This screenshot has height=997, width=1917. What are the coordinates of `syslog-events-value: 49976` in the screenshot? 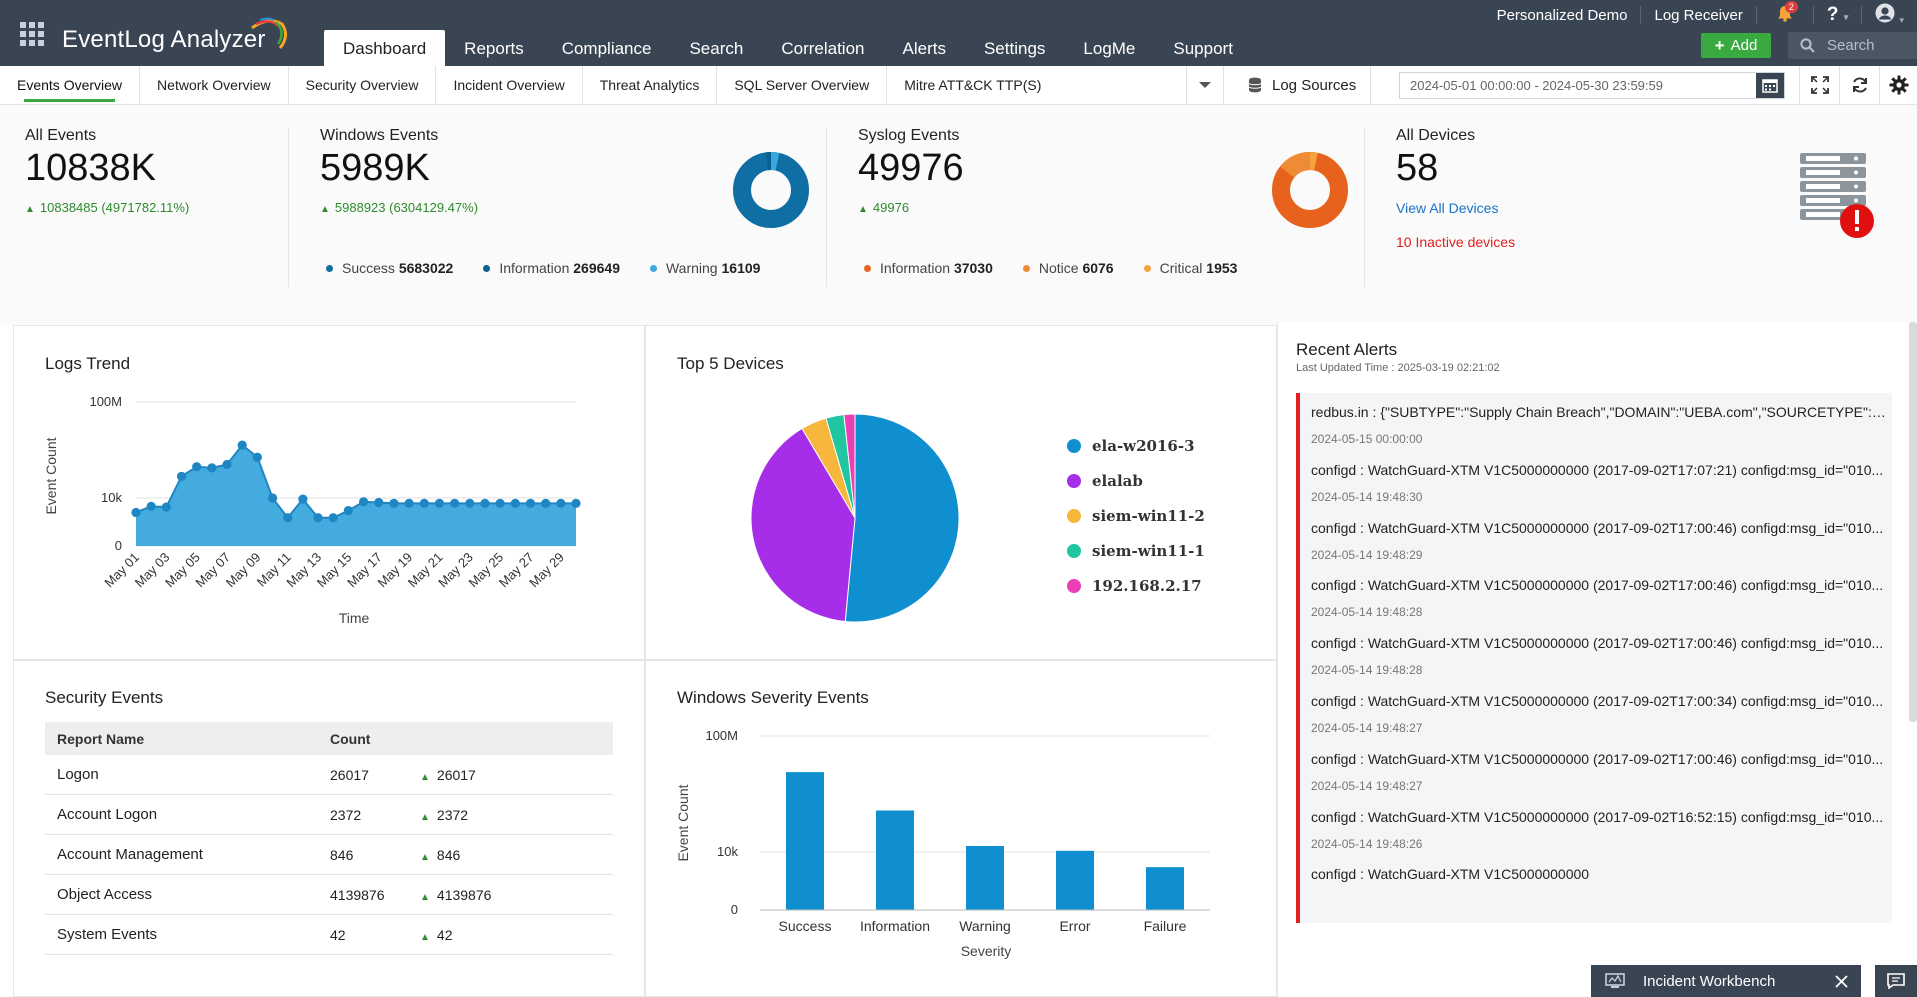 It's located at (911, 168).